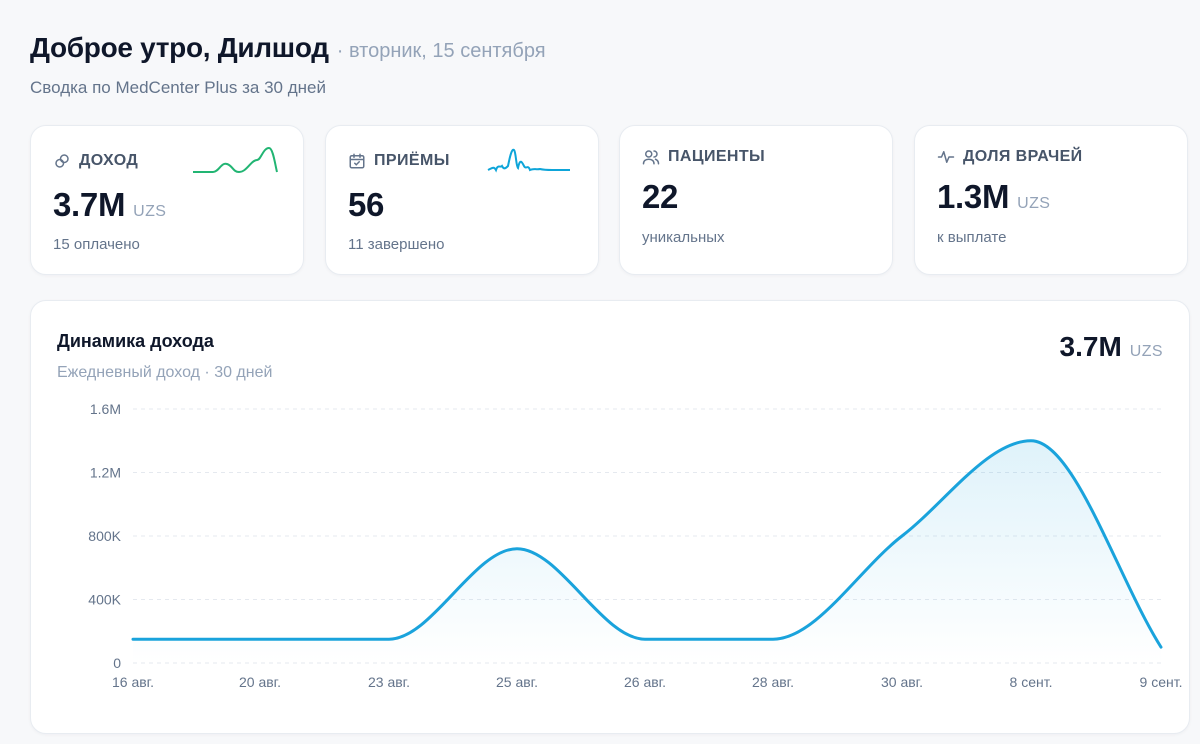  What do you see at coordinates (167, 200) in the screenshot?
I see `stat-card-revenue: ДОХОД 3.7M UZS 15 оплачено` at bounding box center [167, 200].